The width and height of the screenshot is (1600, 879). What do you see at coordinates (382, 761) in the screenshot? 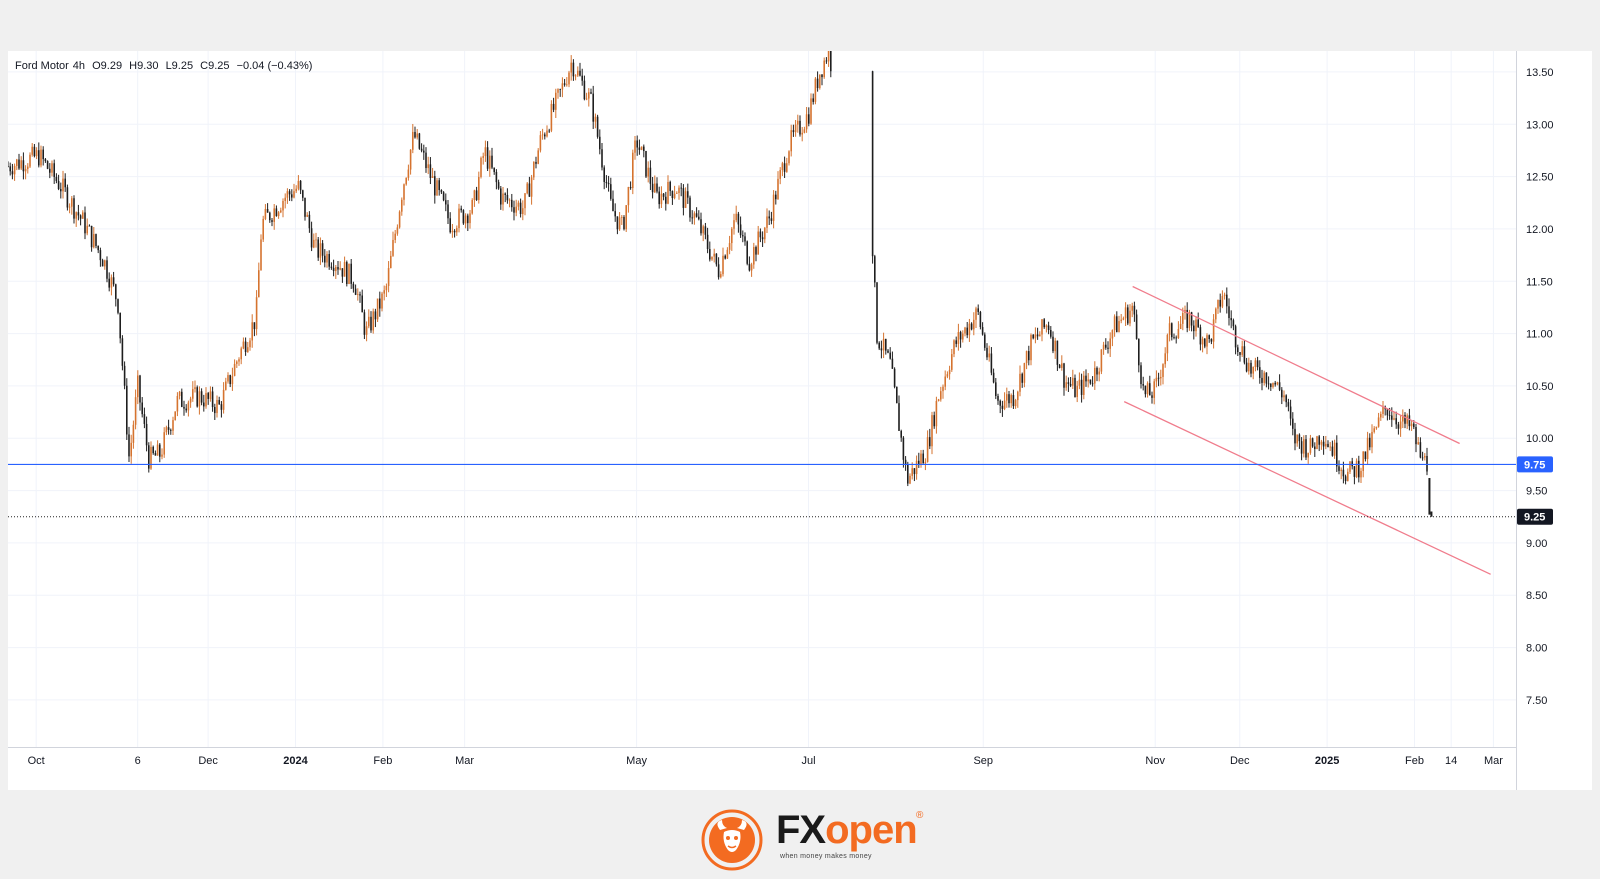
I see `x-tick-label: Feb` at bounding box center [382, 761].